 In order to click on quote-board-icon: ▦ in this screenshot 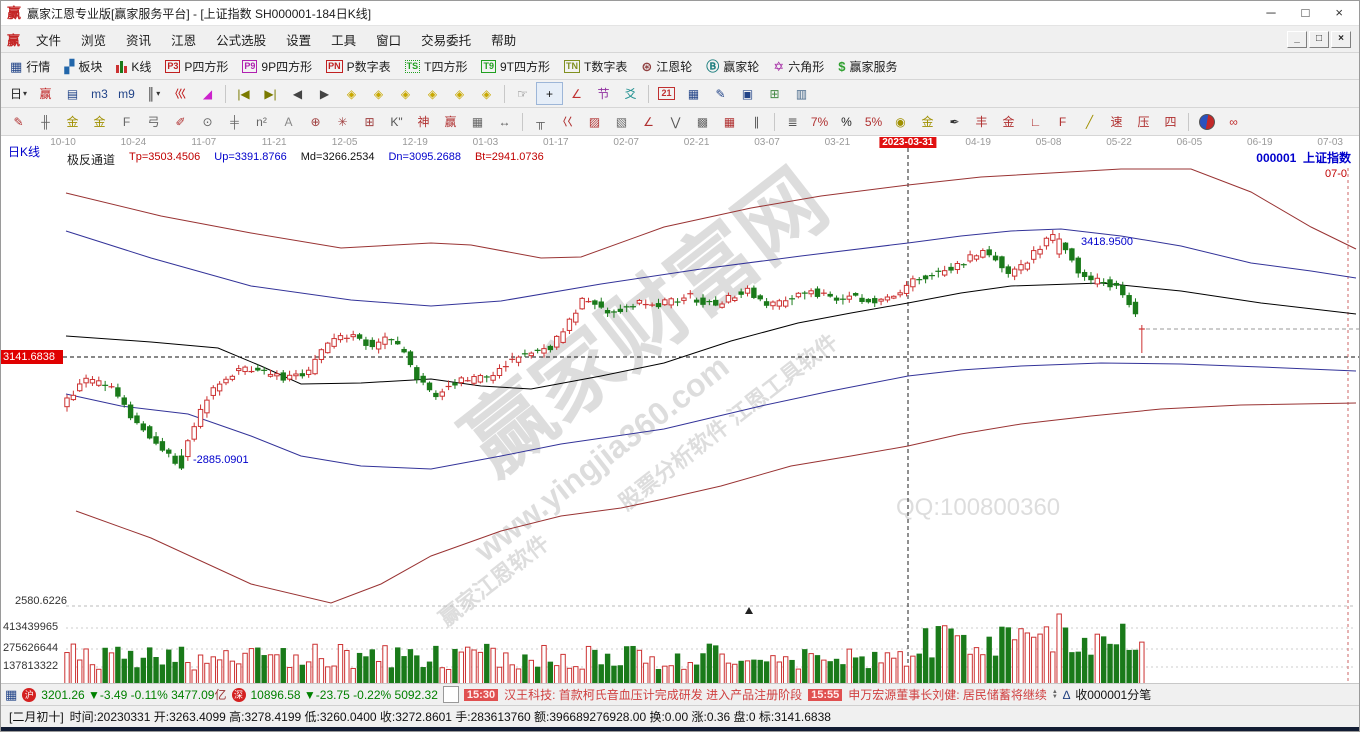, I will do `click(11, 694)`.